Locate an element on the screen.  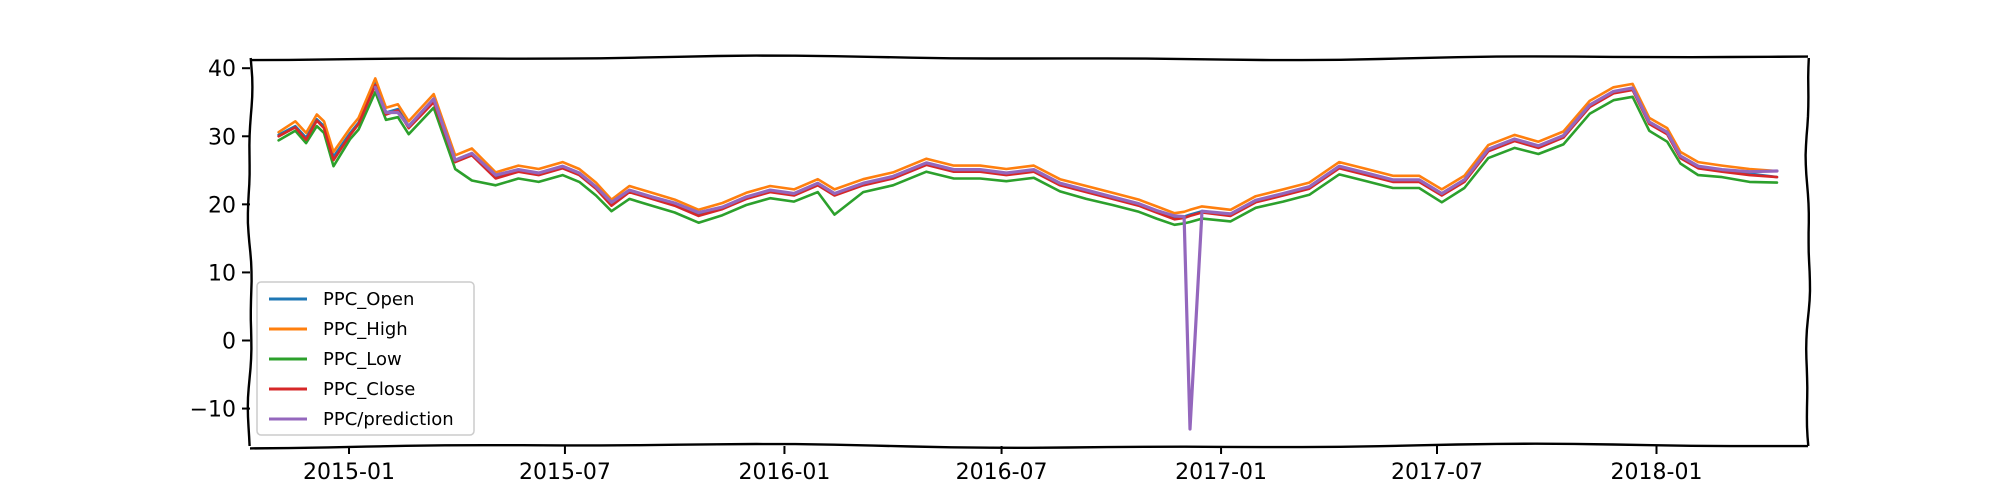
x-tick-label: 2016-07 is located at coordinates (1002, 472).